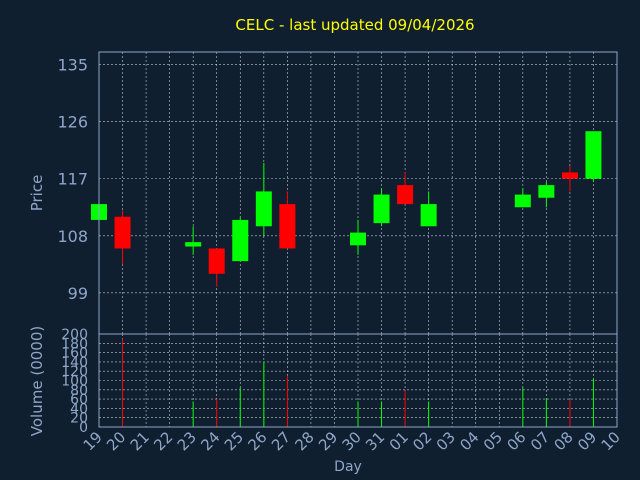 Image resolution: width=640 pixels, height=480 pixels. What do you see at coordinates (37, 381) in the screenshot?
I see `volume-axis-label: Volume (0000)` at bounding box center [37, 381].